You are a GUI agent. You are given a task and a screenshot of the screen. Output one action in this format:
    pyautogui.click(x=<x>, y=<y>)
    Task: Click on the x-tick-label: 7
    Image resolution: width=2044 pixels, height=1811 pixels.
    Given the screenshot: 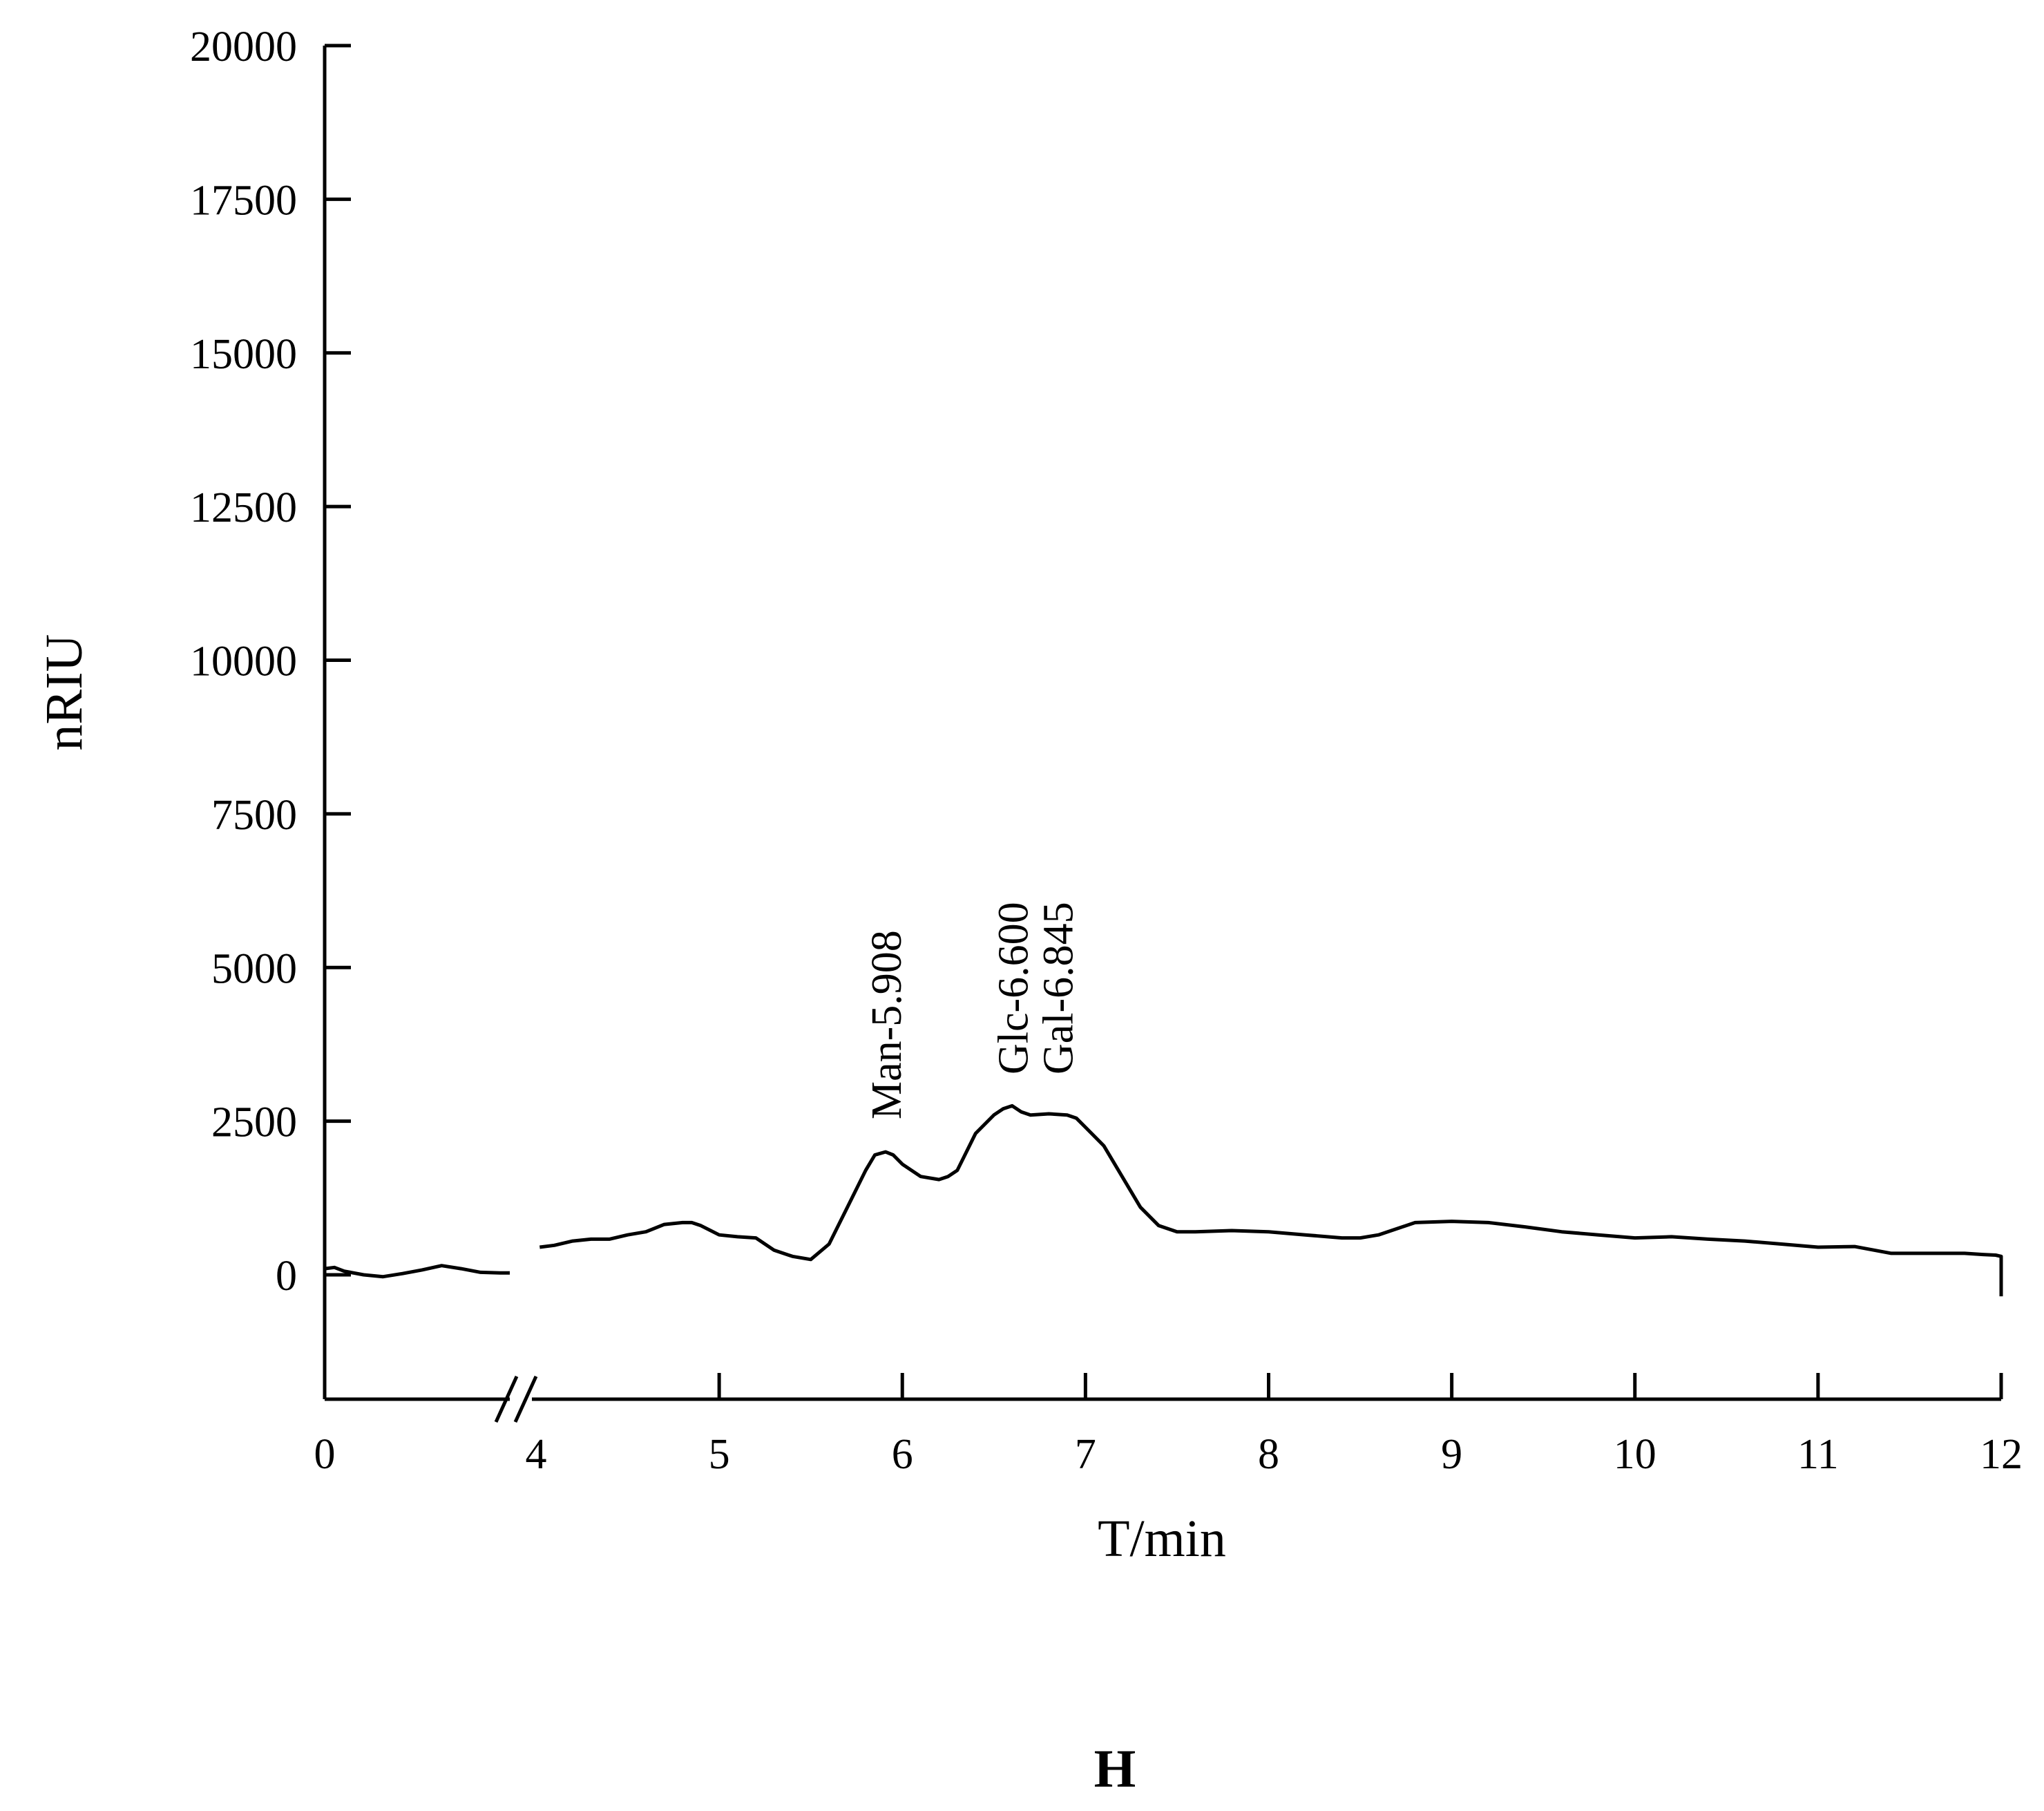 What is the action you would take?
    pyautogui.click(x=1085, y=1454)
    